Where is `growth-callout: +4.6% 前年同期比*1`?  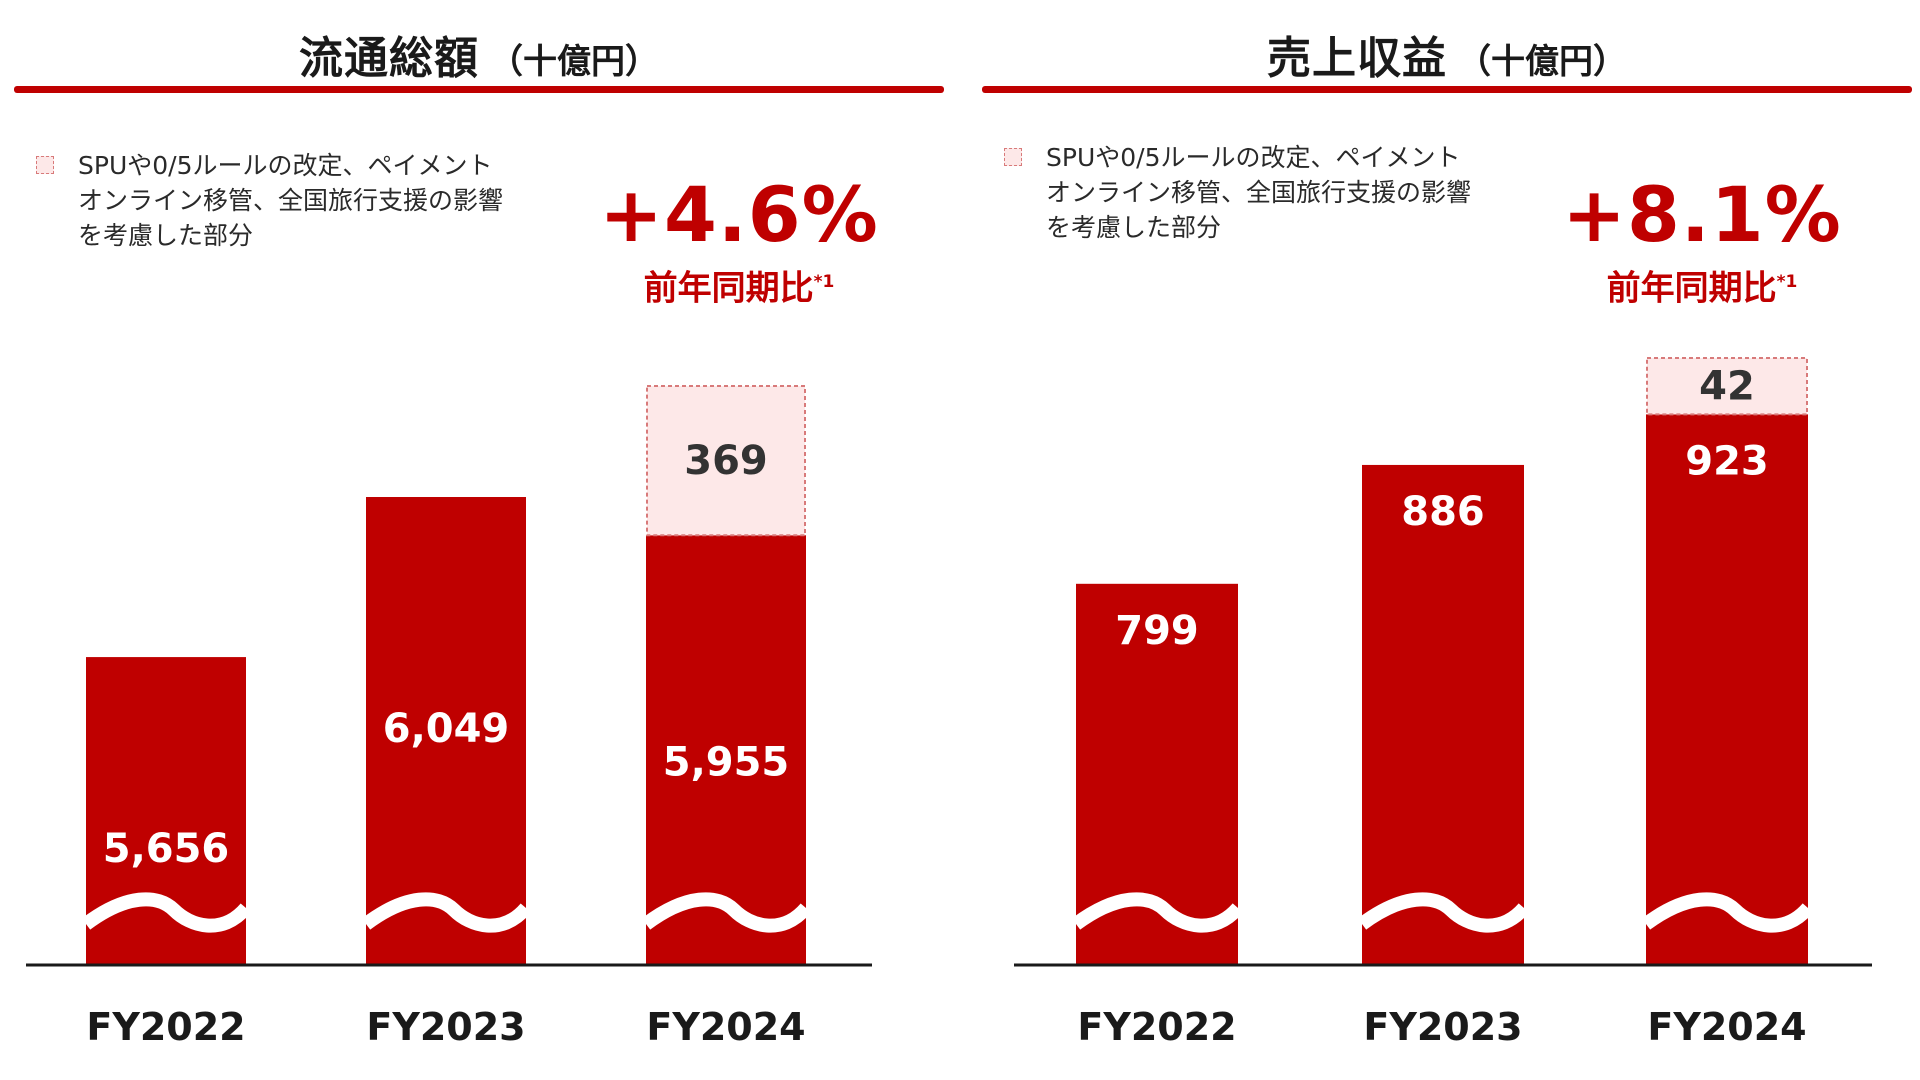
growth-callout: +4.6% 前年同期比*1 is located at coordinates (739, 242).